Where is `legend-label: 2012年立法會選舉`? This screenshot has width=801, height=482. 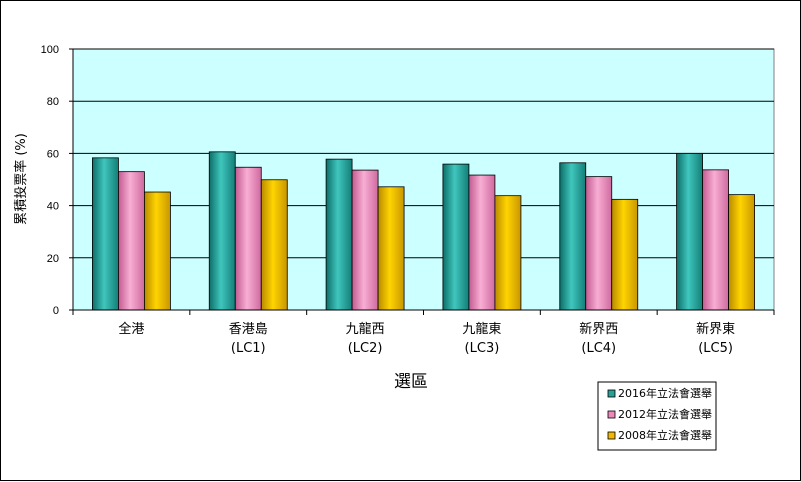
legend-label: 2012年立法會選舉 is located at coordinates (665, 414).